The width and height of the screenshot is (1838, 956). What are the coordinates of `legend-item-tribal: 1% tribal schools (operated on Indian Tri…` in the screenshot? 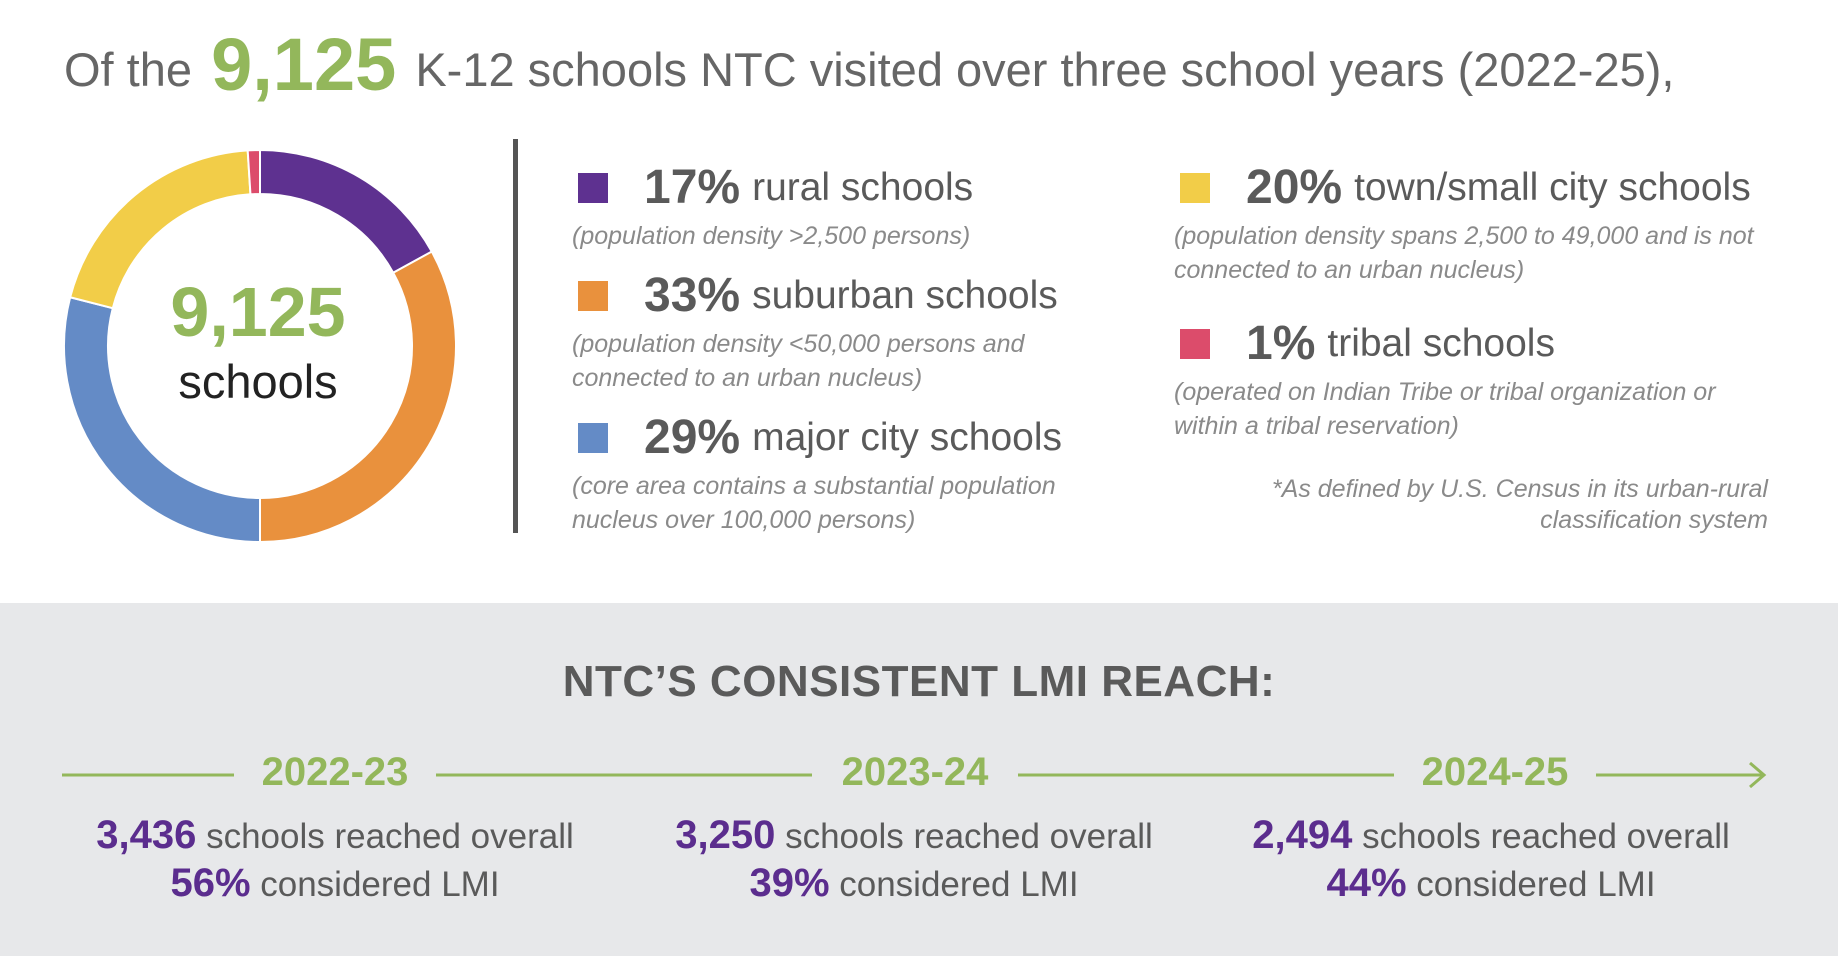 It's located at (1474, 379).